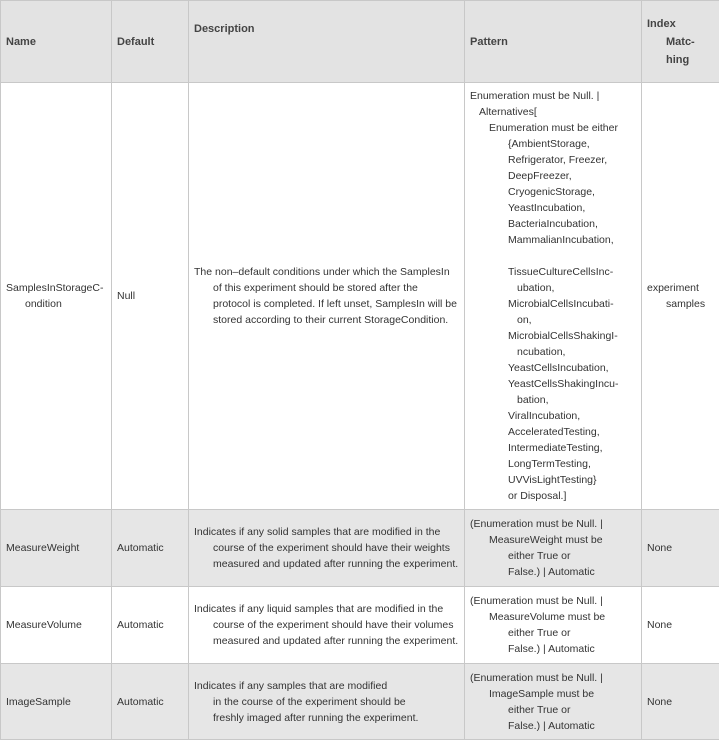 This screenshot has height=740, width=719. What do you see at coordinates (553, 448) in the screenshot?
I see `cell-pattern-line: IntermediateTesting,` at bounding box center [553, 448].